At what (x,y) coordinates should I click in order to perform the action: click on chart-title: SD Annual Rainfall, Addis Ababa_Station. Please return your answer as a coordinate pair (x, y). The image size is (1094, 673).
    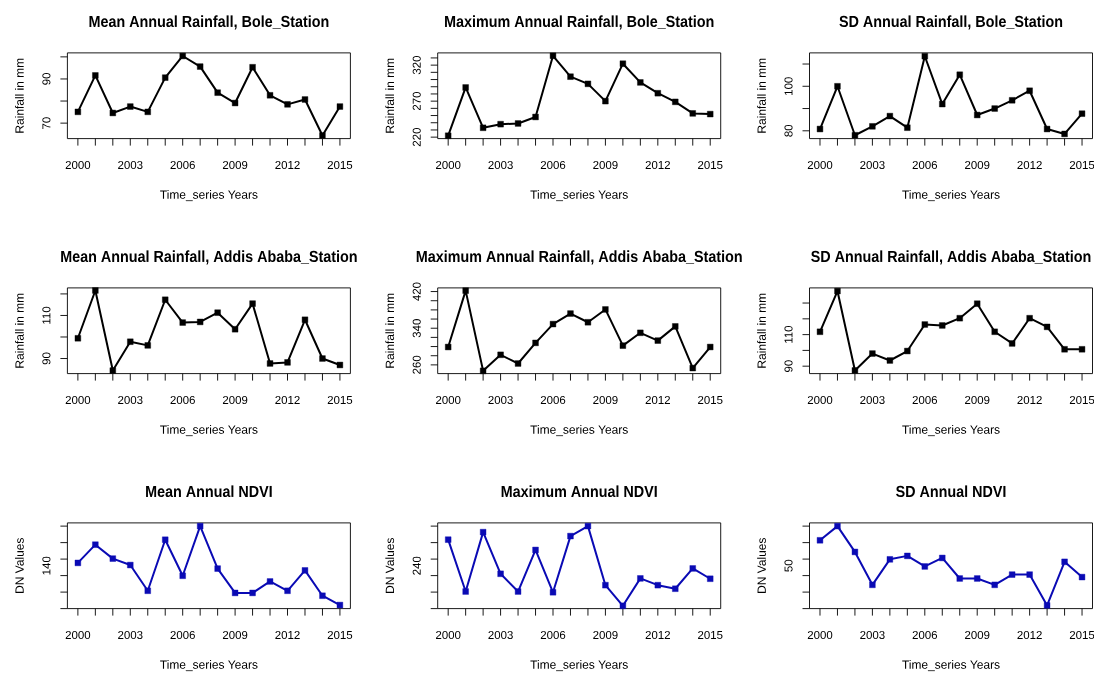
    Looking at the image, I should click on (951, 257).